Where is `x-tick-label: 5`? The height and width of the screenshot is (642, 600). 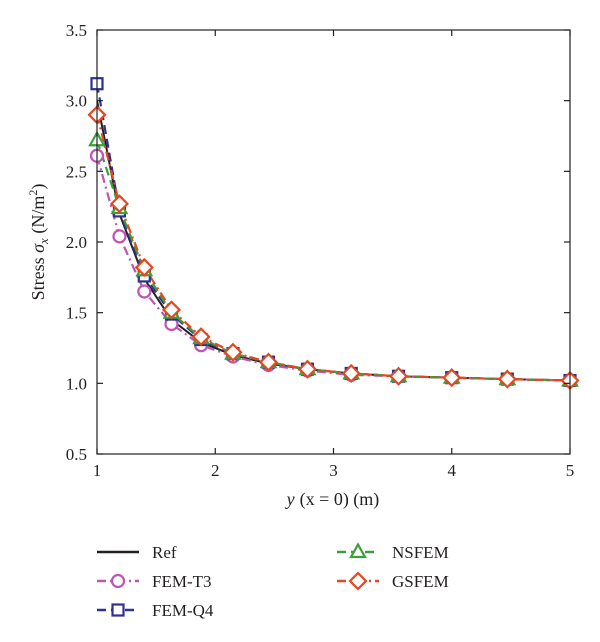
x-tick-label: 5 is located at coordinates (570, 470).